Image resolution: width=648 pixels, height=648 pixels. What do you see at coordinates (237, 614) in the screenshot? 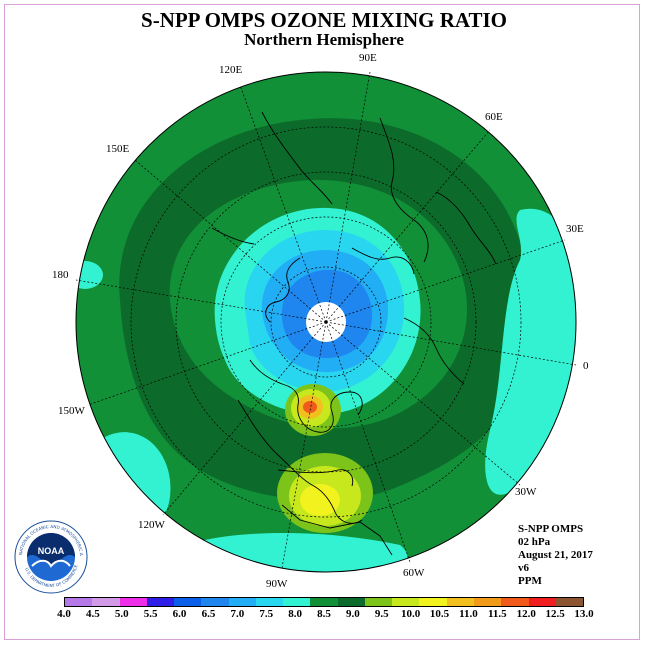
I see `colorbar-tick-label: 7.0` at bounding box center [237, 614].